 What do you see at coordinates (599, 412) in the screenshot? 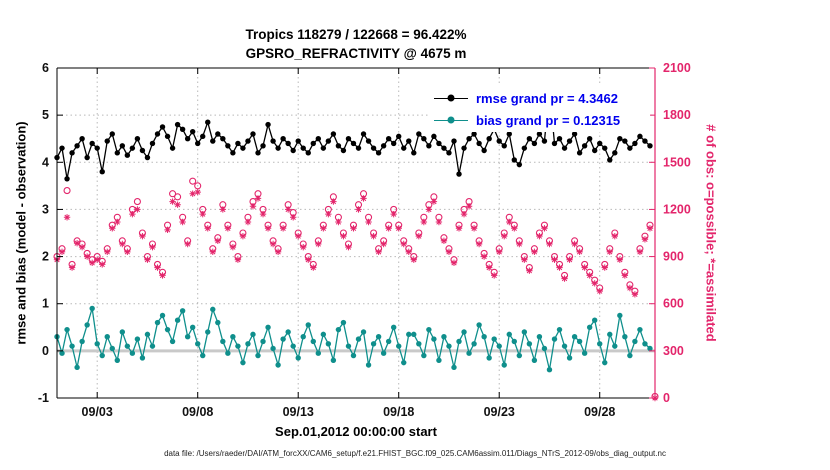
I see `svg-text: 09/28` at bounding box center [599, 412].